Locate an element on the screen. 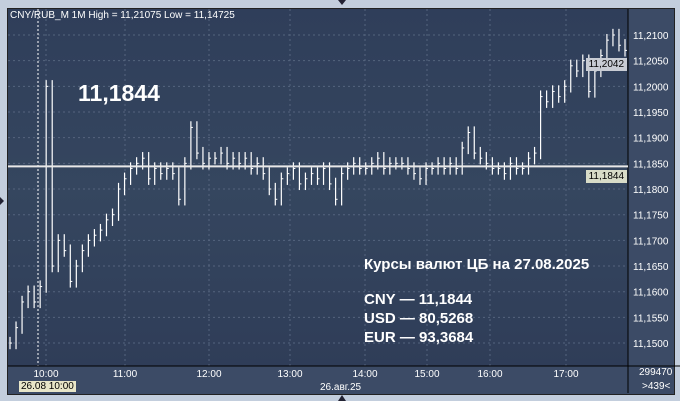  left-marker-icon is located at coordinates (2, 201).